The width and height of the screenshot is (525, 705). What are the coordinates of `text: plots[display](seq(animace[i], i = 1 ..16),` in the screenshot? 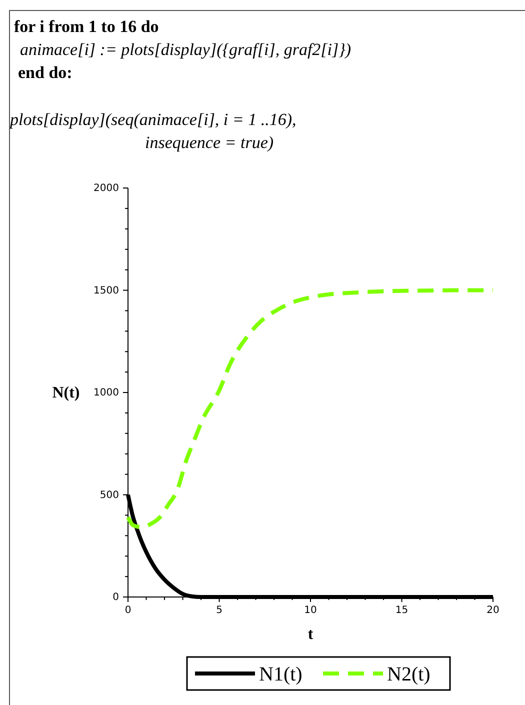 It's located at (152, 119).